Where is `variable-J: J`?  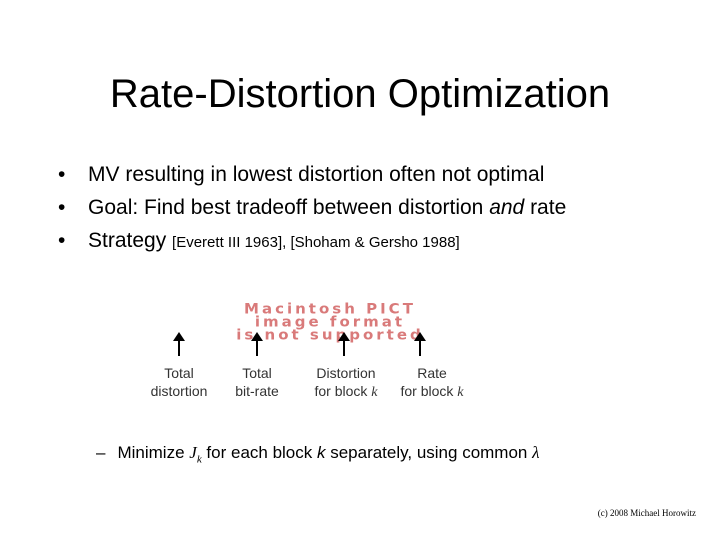 variable-J: J is located at coordinates (193, 452).